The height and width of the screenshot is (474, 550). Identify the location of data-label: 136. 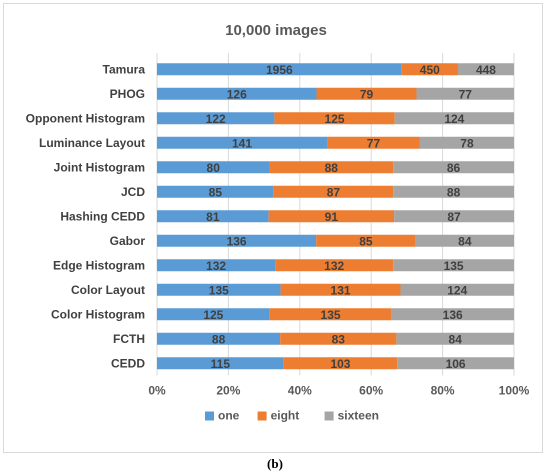
(237, 241).